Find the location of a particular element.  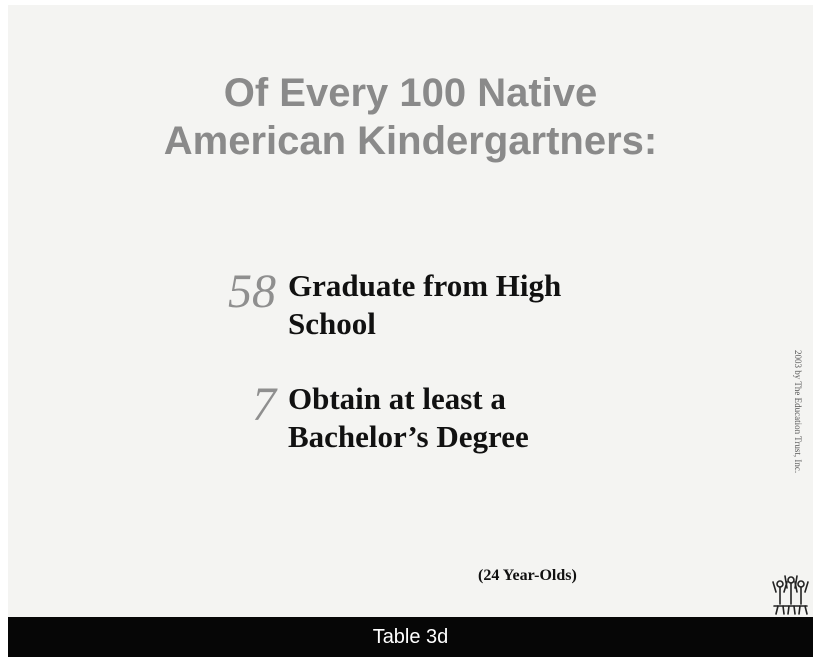

stat-number: 58 is located at coordinates (252, 291).